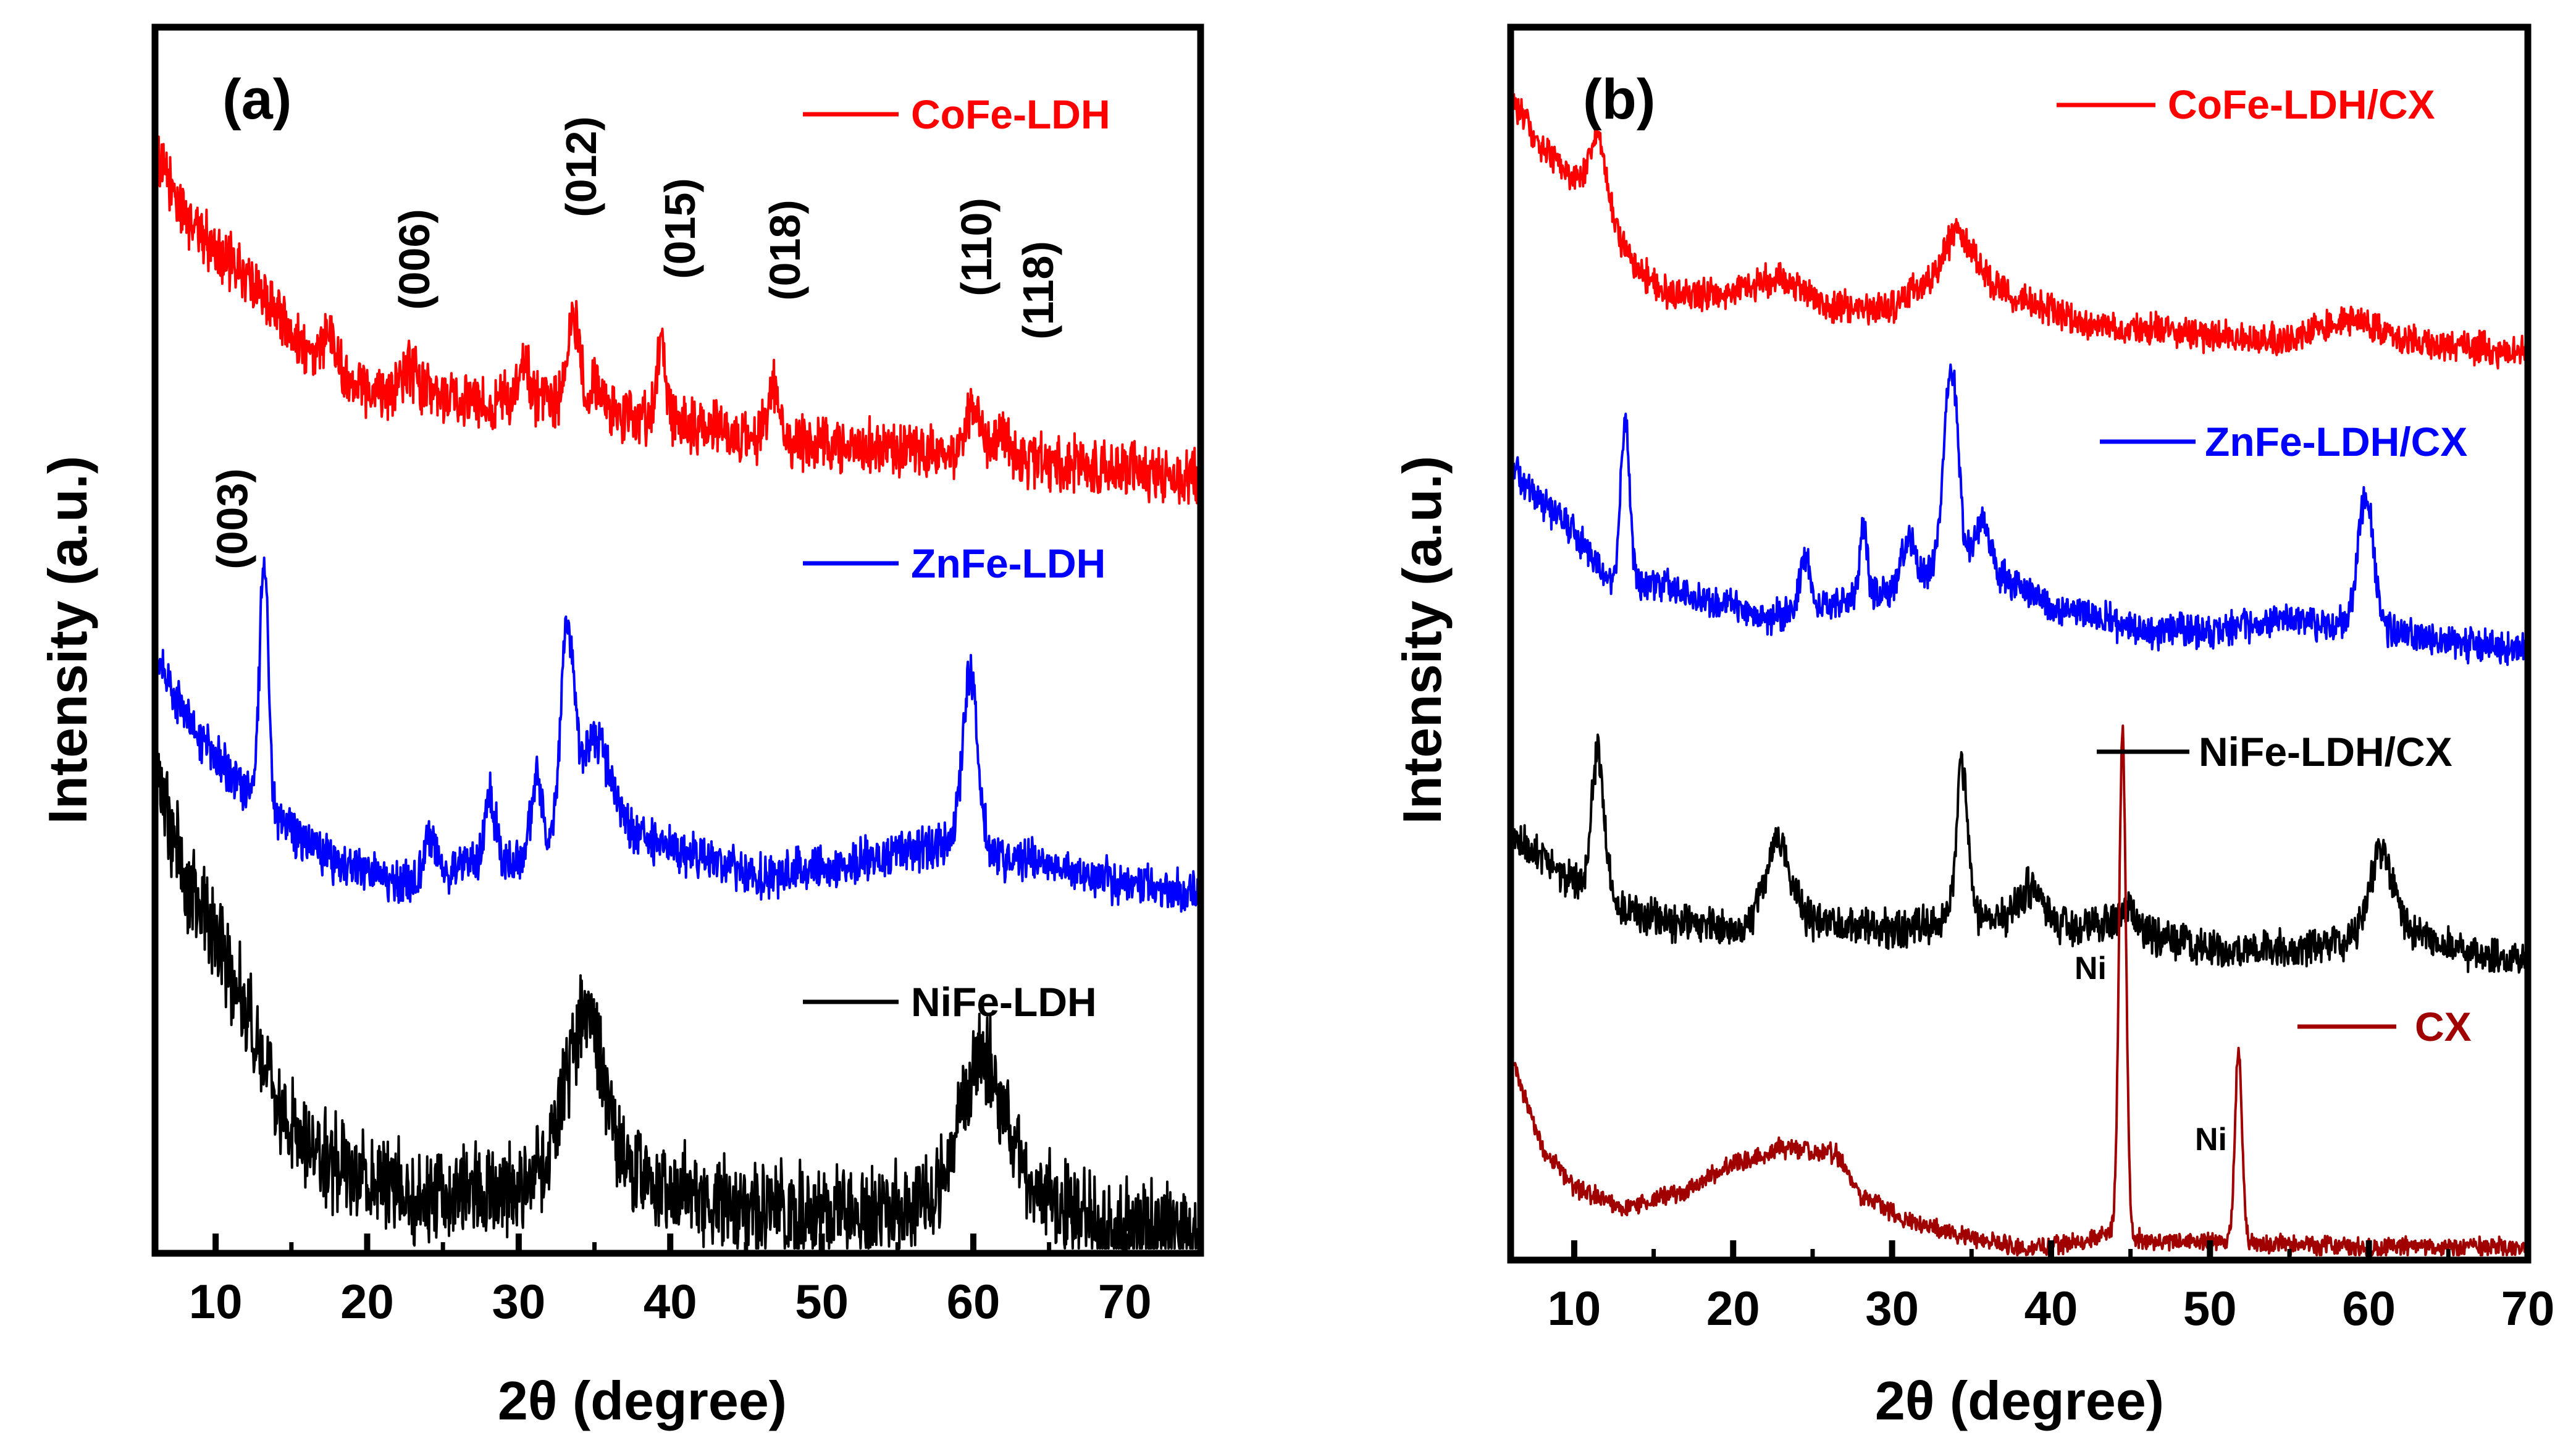 This screenshot has height=1446, width=2576. What do you see at coordinates (2325, 752) in the screenshot?
I see `legend-label-nife-ldh-cx: NiFe-LDH/CX` at bounding box center [2325, 752].